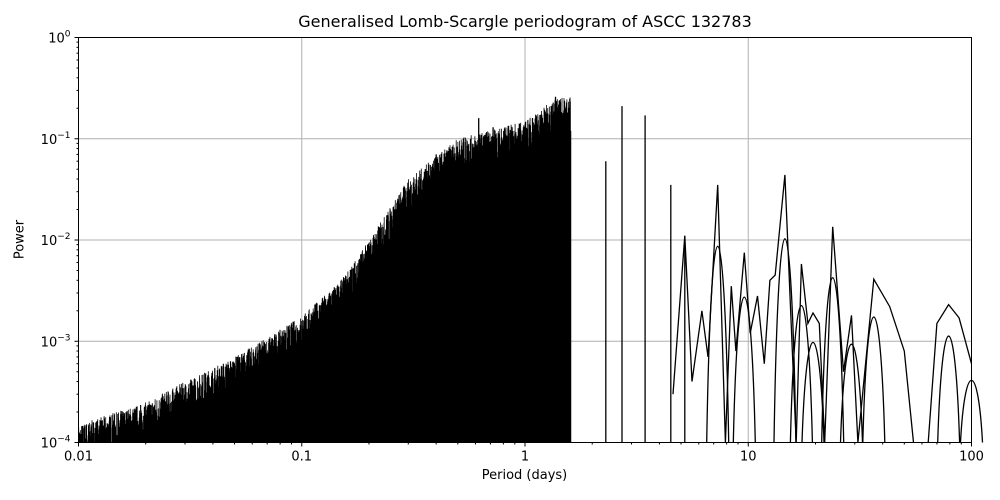  What do you see at coordinates (301, 457) in the screenshot?
I see `x-tick-label: 0.1` at bounding box center [301, 457].